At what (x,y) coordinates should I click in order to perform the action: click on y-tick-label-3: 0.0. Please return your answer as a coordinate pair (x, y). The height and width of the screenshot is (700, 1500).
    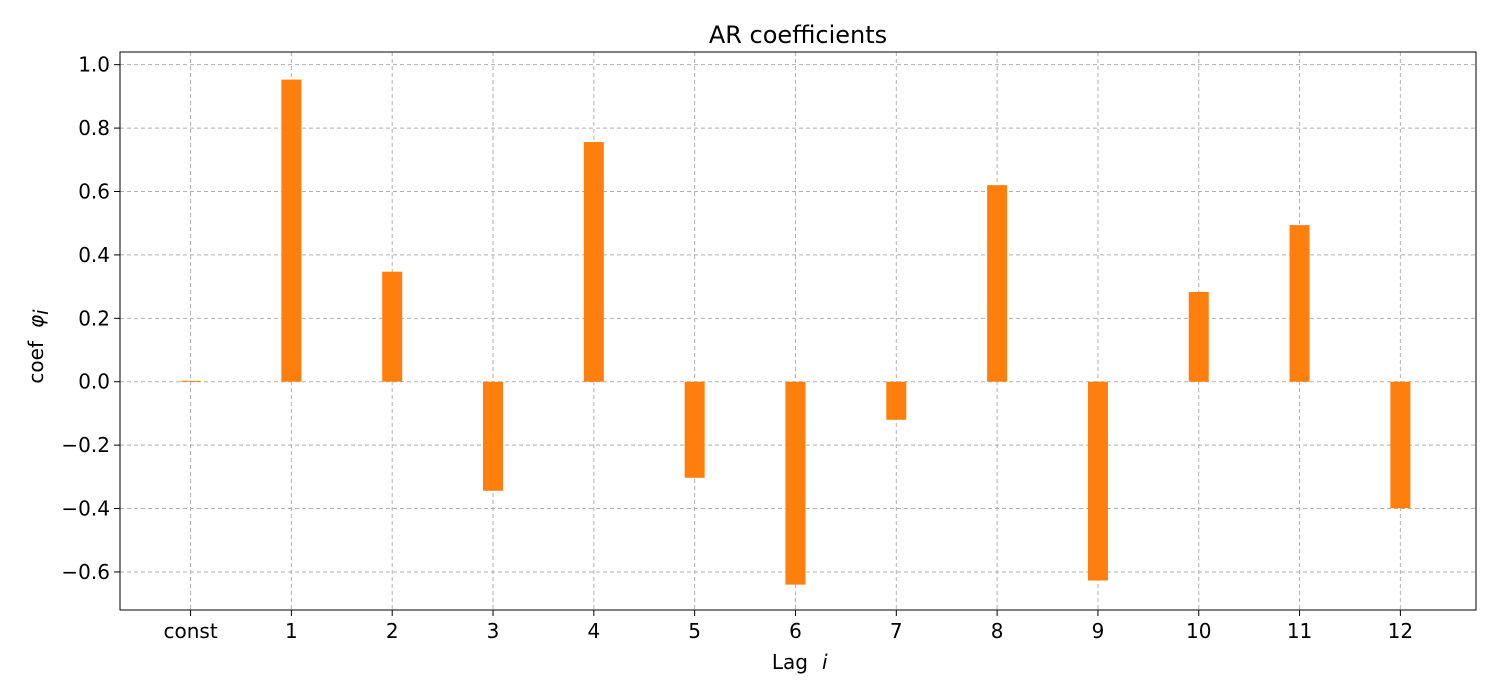
    Looking at the image, I should click on (94, 382).